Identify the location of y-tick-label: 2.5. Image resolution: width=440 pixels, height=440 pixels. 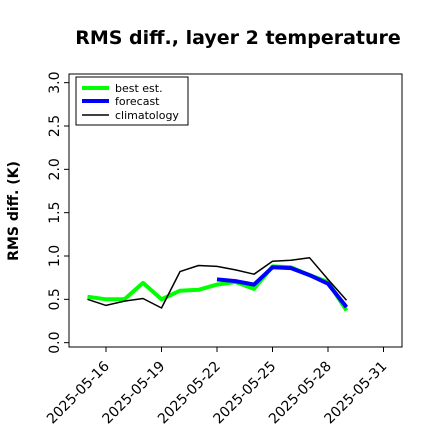
(55, 126).